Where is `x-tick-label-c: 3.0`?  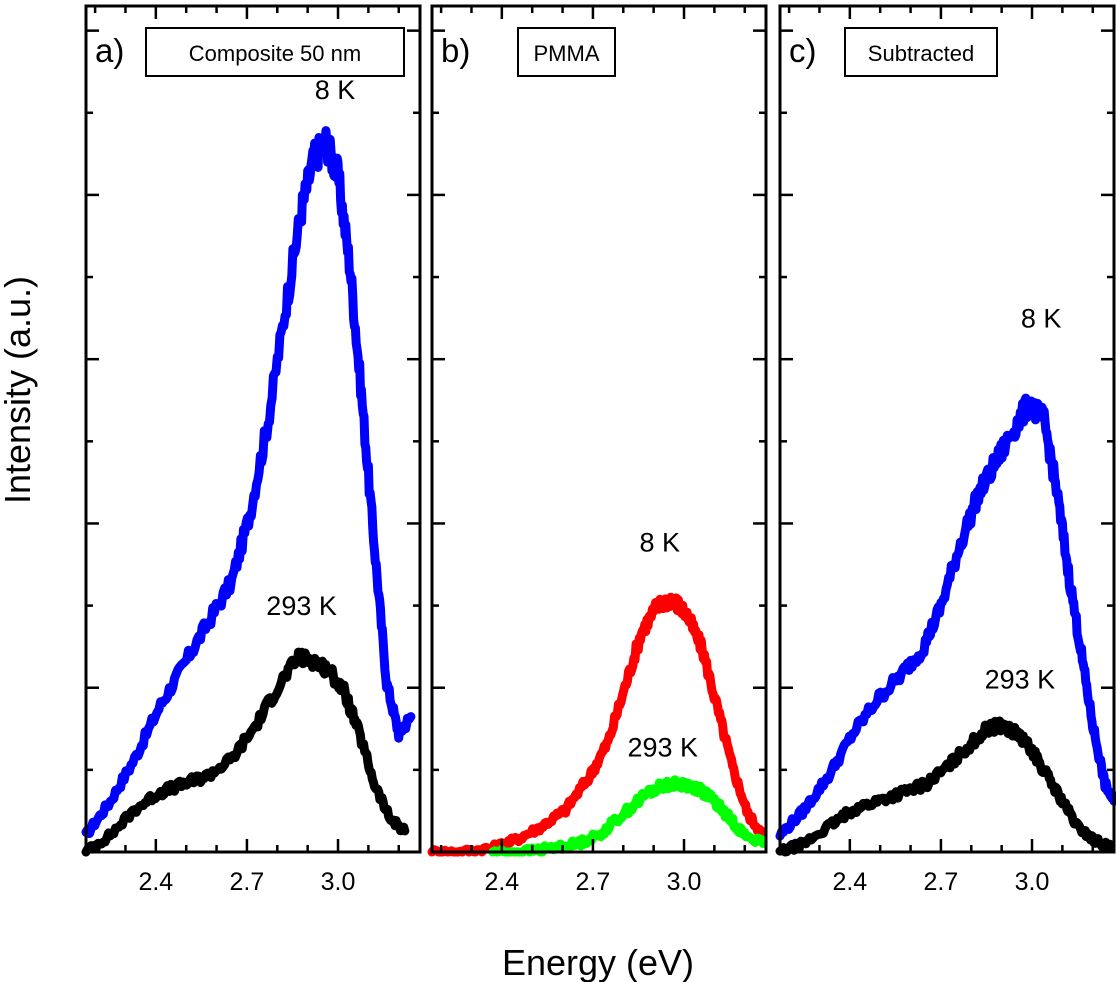
x-tick-label-c: 3.0 is located at coordinates (1032, 882).